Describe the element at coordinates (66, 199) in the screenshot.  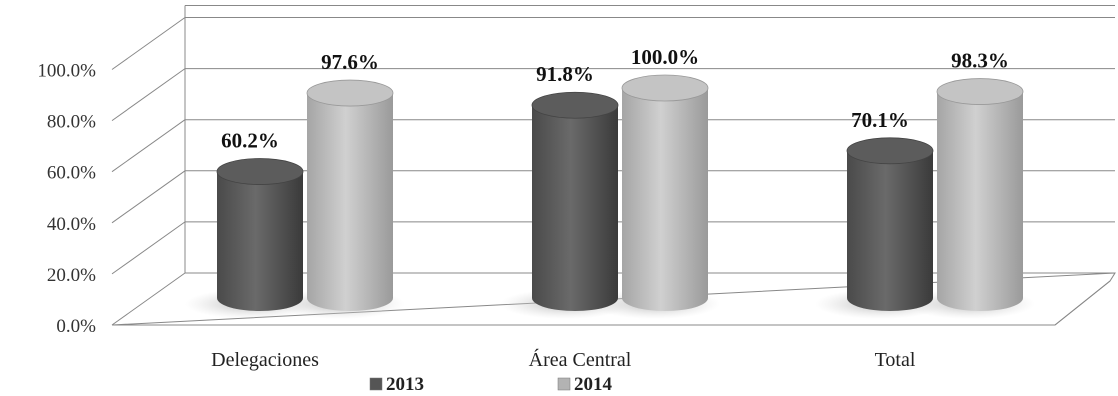
I see `y-axis-ticks: 0.0% 20.0% 40.0% 60.0% 80.0% 100.0%` at that location.